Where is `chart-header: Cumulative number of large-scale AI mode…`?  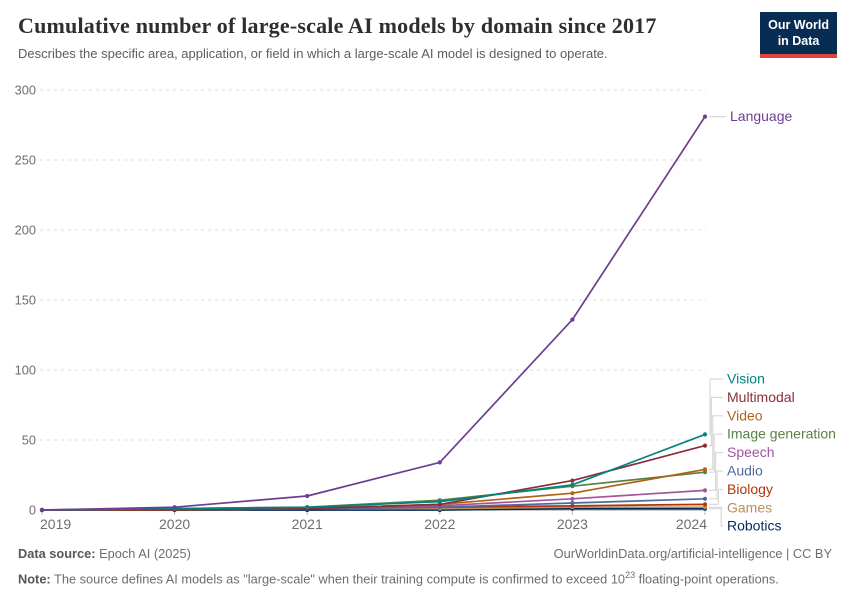
chart-header: Cumulative number of large-scale AI mode… is located at coordinates (384, 37).